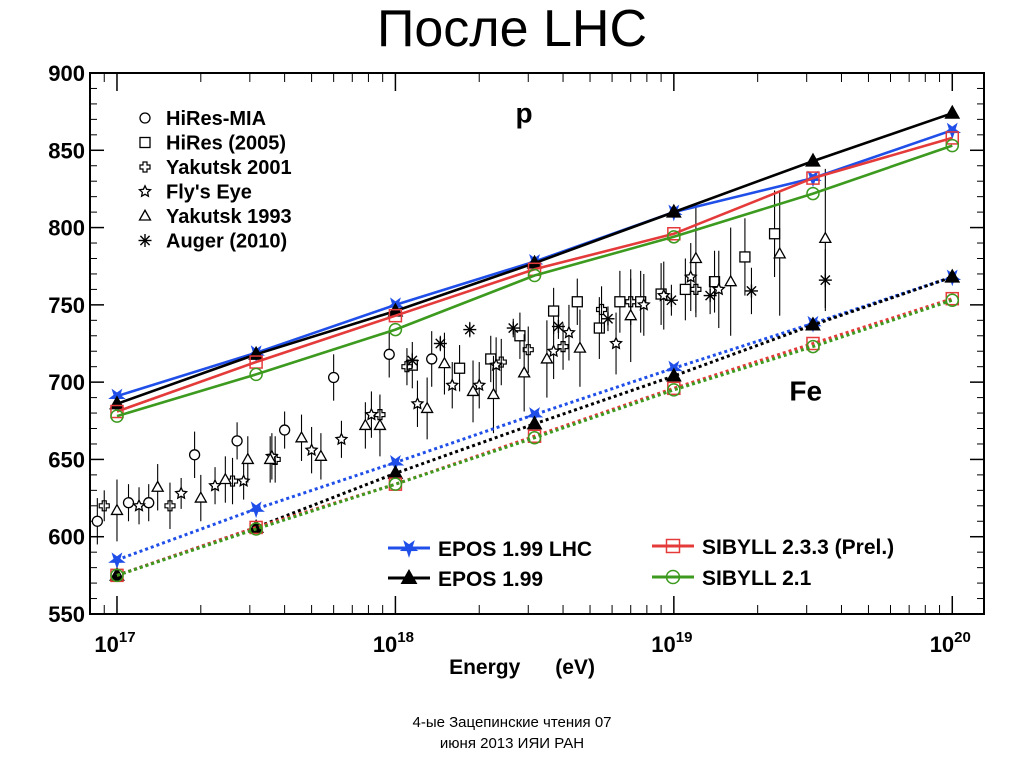 This screenshot has width=1024, height=768. I want to click on data-series-hires-mia, so click(264, 438).